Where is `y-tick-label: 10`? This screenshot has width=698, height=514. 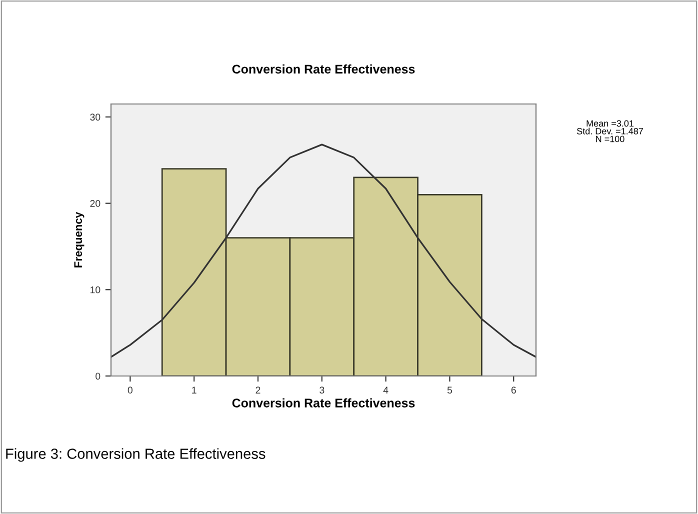
y-tick-label: 10 is located at coordinates (95, 290).